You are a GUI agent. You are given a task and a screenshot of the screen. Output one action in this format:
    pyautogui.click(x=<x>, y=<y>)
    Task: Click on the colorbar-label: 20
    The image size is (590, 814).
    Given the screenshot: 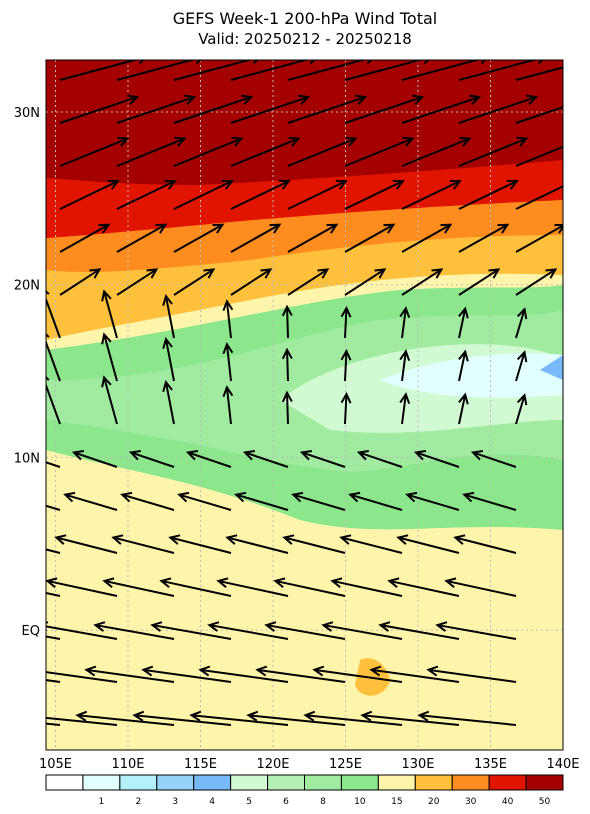 What is the action you would take?
    pyautogui.click(x=434, y=802)
    